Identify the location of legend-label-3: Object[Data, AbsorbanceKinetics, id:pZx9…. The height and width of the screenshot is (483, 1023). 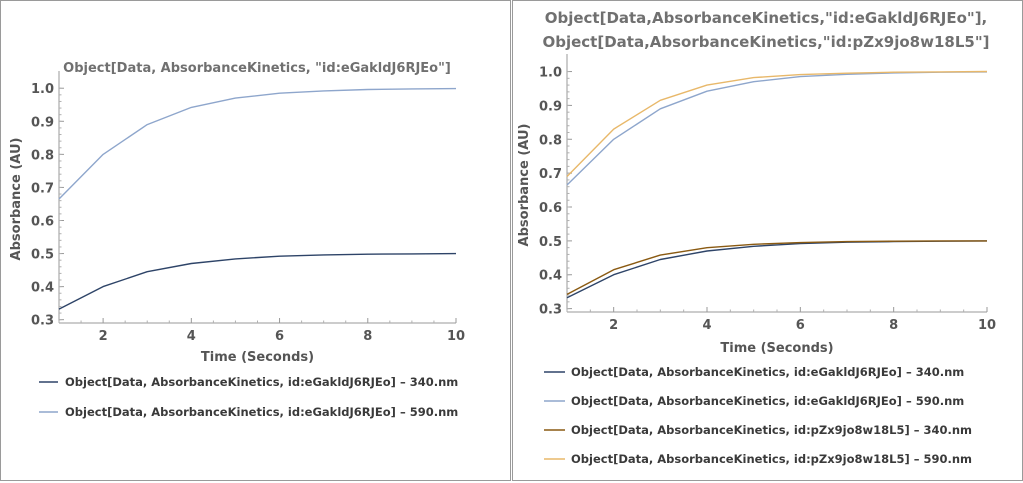
(771, 459).